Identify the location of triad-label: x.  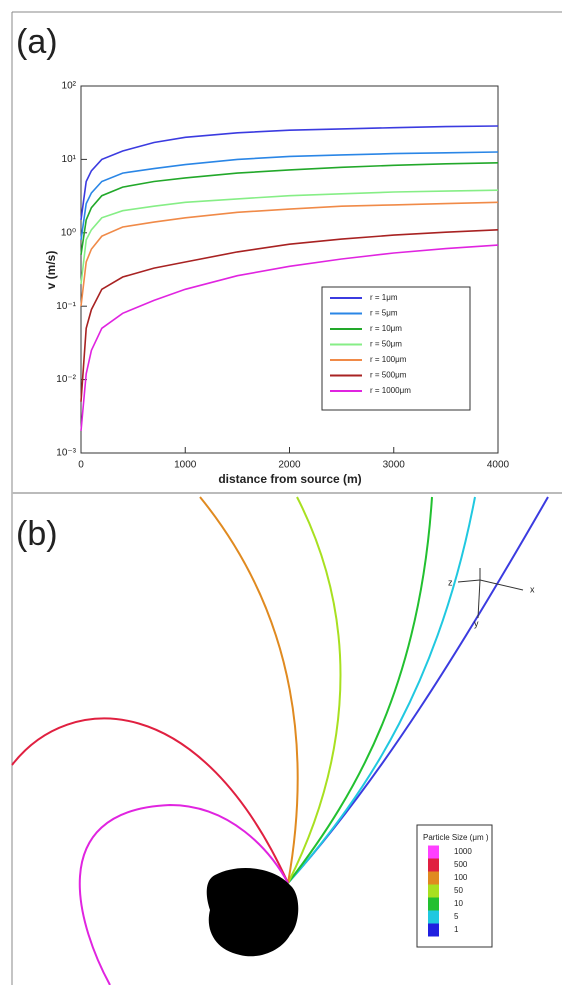
(532, 589).